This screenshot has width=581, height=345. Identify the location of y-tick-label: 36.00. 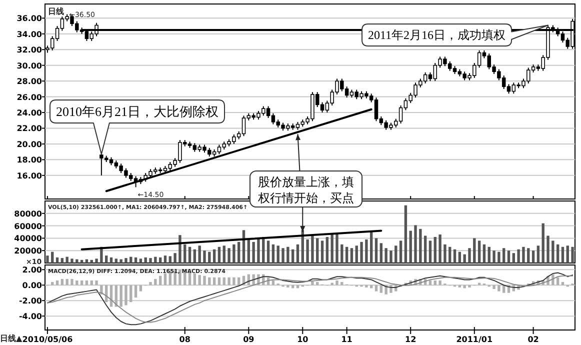
(29, 19).